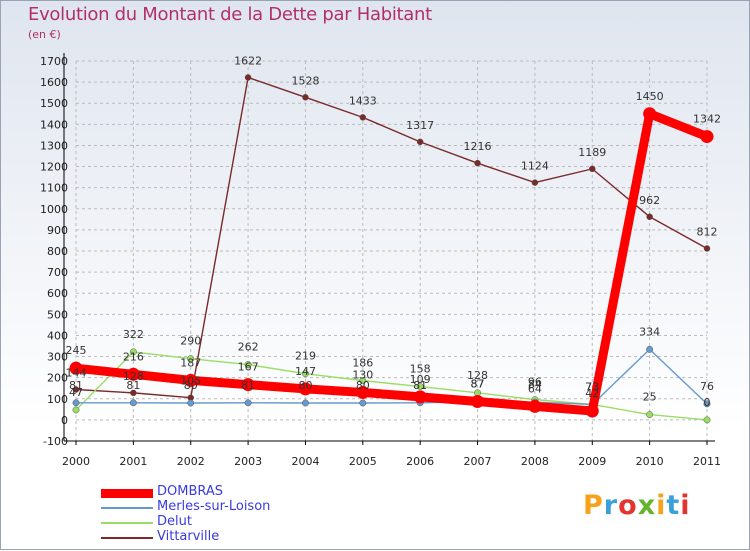 Image resolution: width=750 pixels, height=551 pixels. I want to click on series-line-merles-sur-loison, so click(392, 377).